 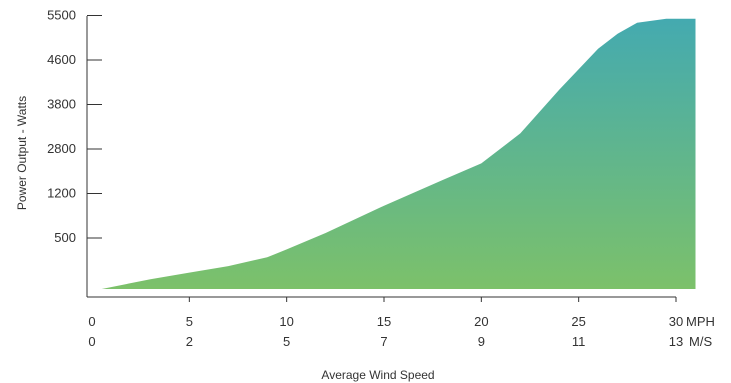 What do you see at coordinates (61, 15) in the screenshot?
I see `y-tick-label: 5500` at bounding box center [61, 15].